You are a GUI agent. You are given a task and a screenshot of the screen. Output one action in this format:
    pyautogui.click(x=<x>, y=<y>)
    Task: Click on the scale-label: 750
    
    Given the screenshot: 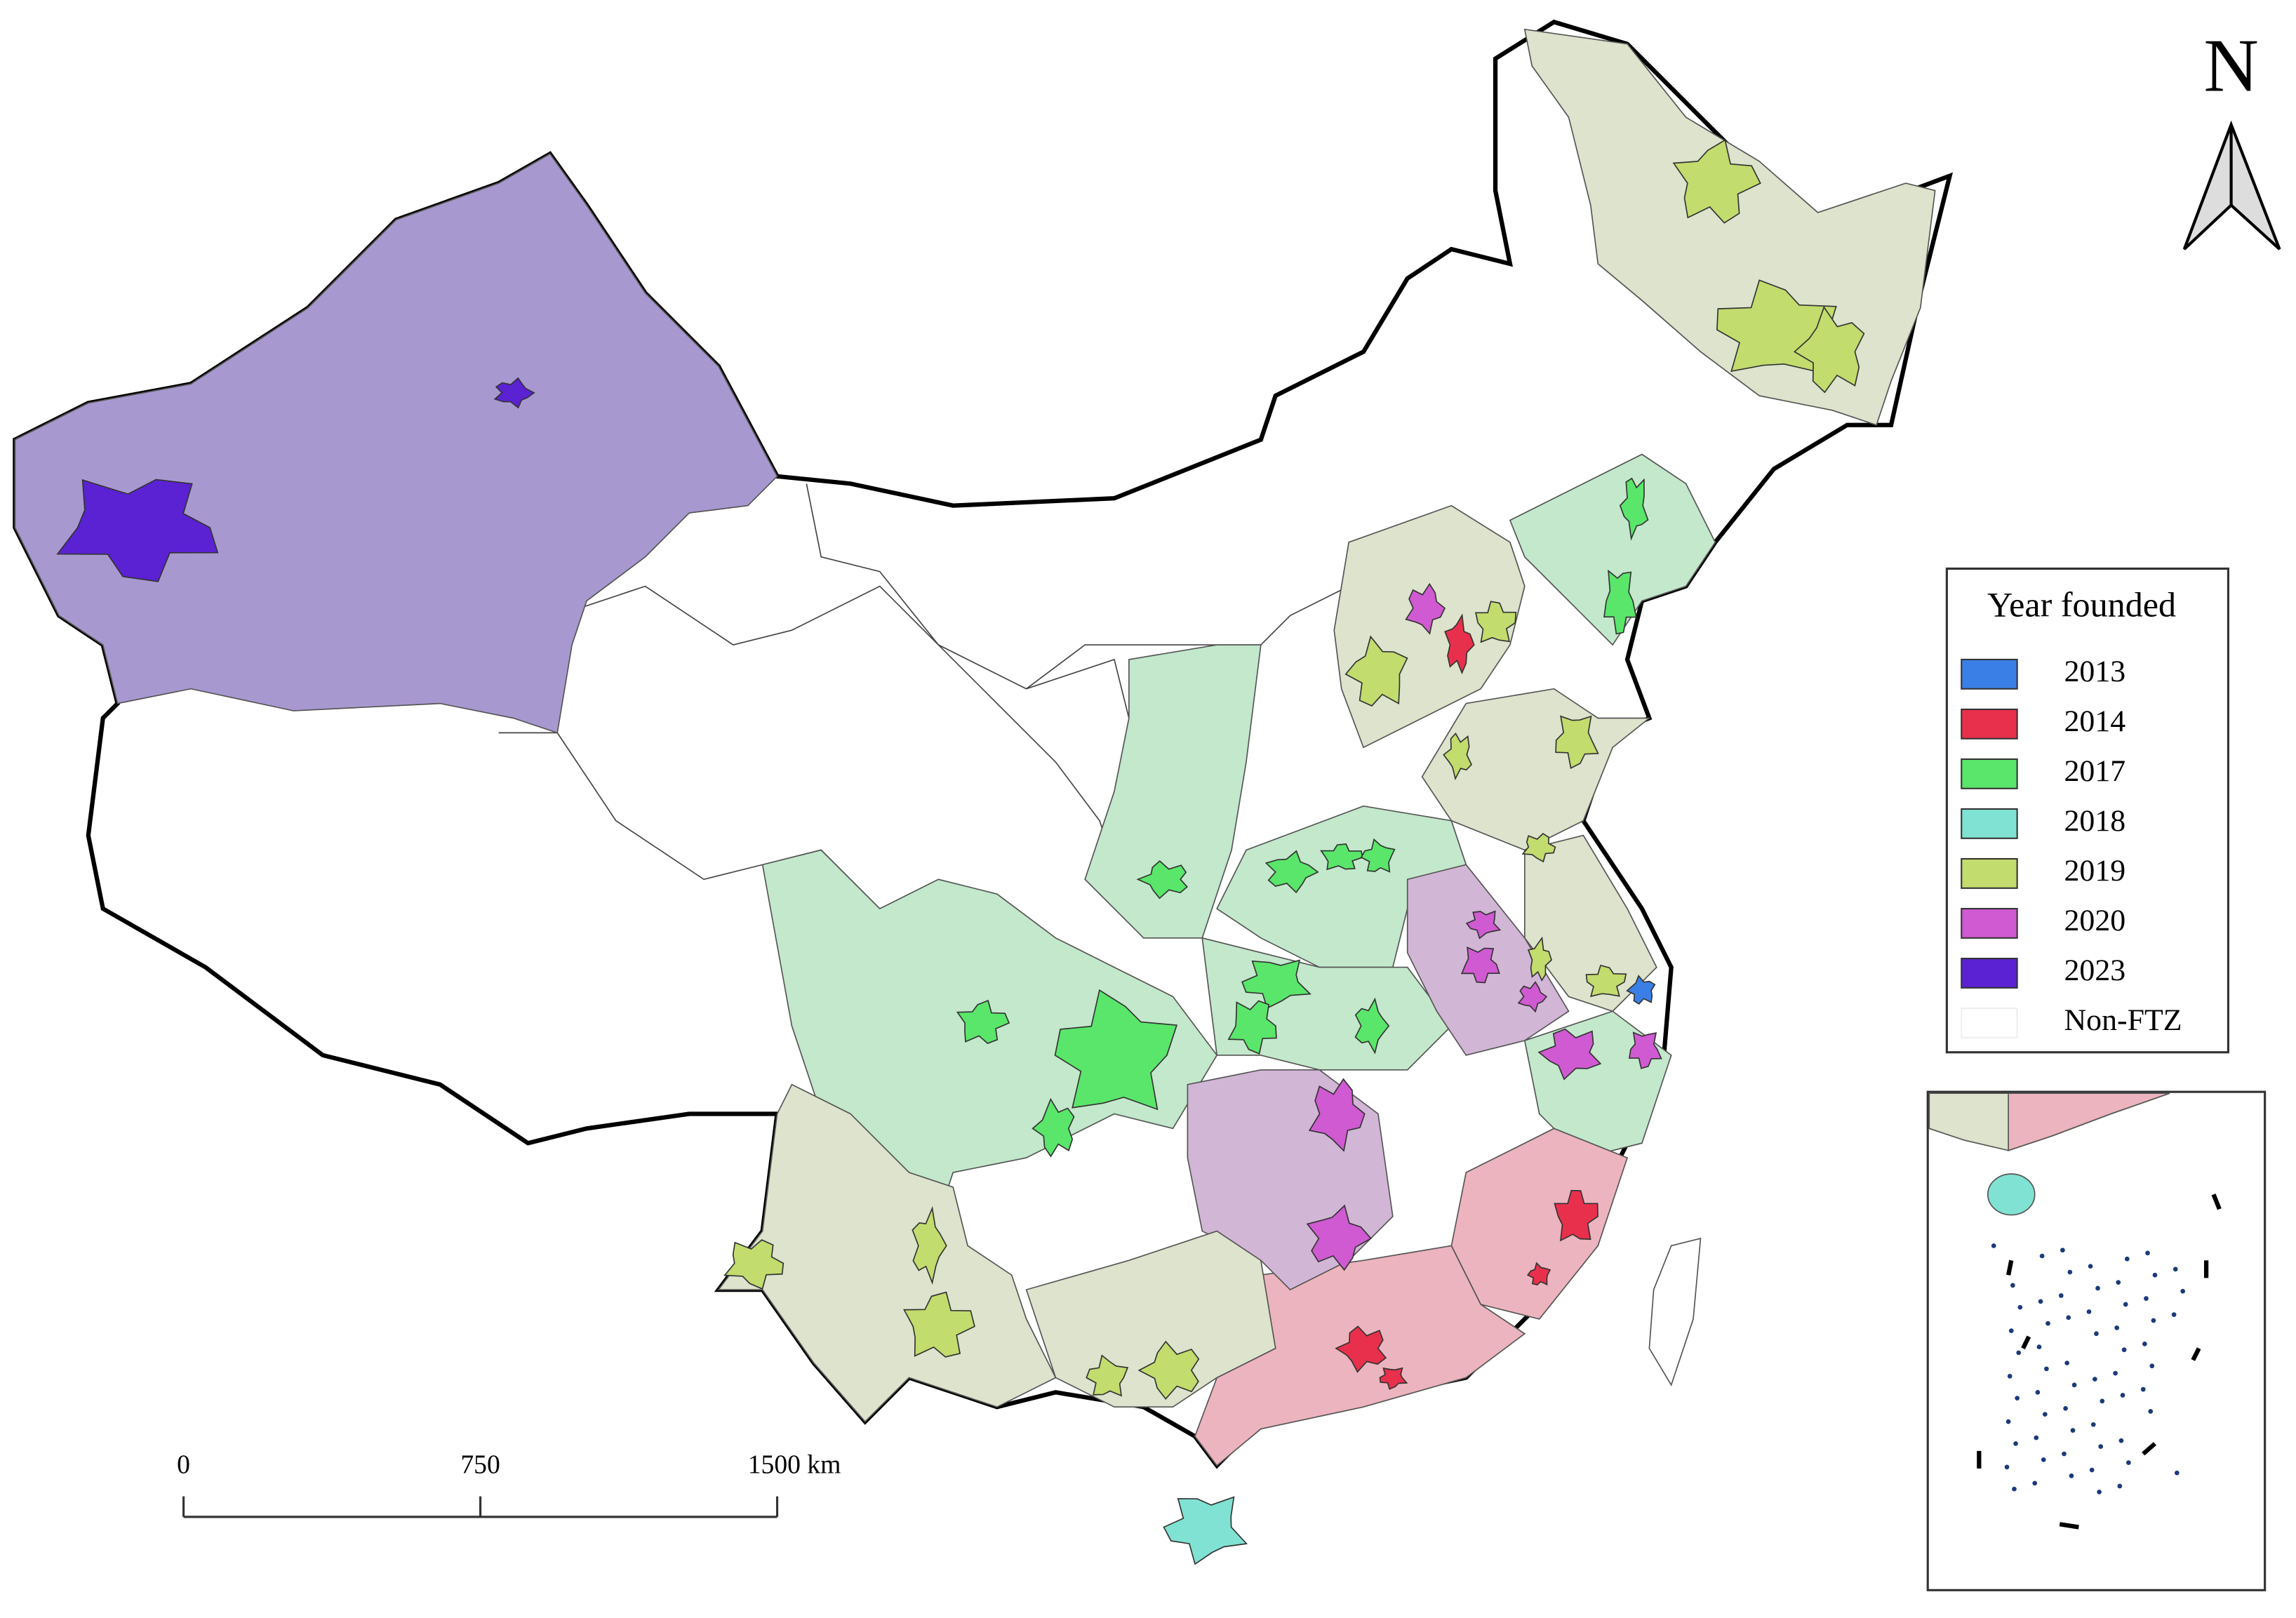 What is the action you would take?
    pyautogui.click(x=480, y=1465)
    